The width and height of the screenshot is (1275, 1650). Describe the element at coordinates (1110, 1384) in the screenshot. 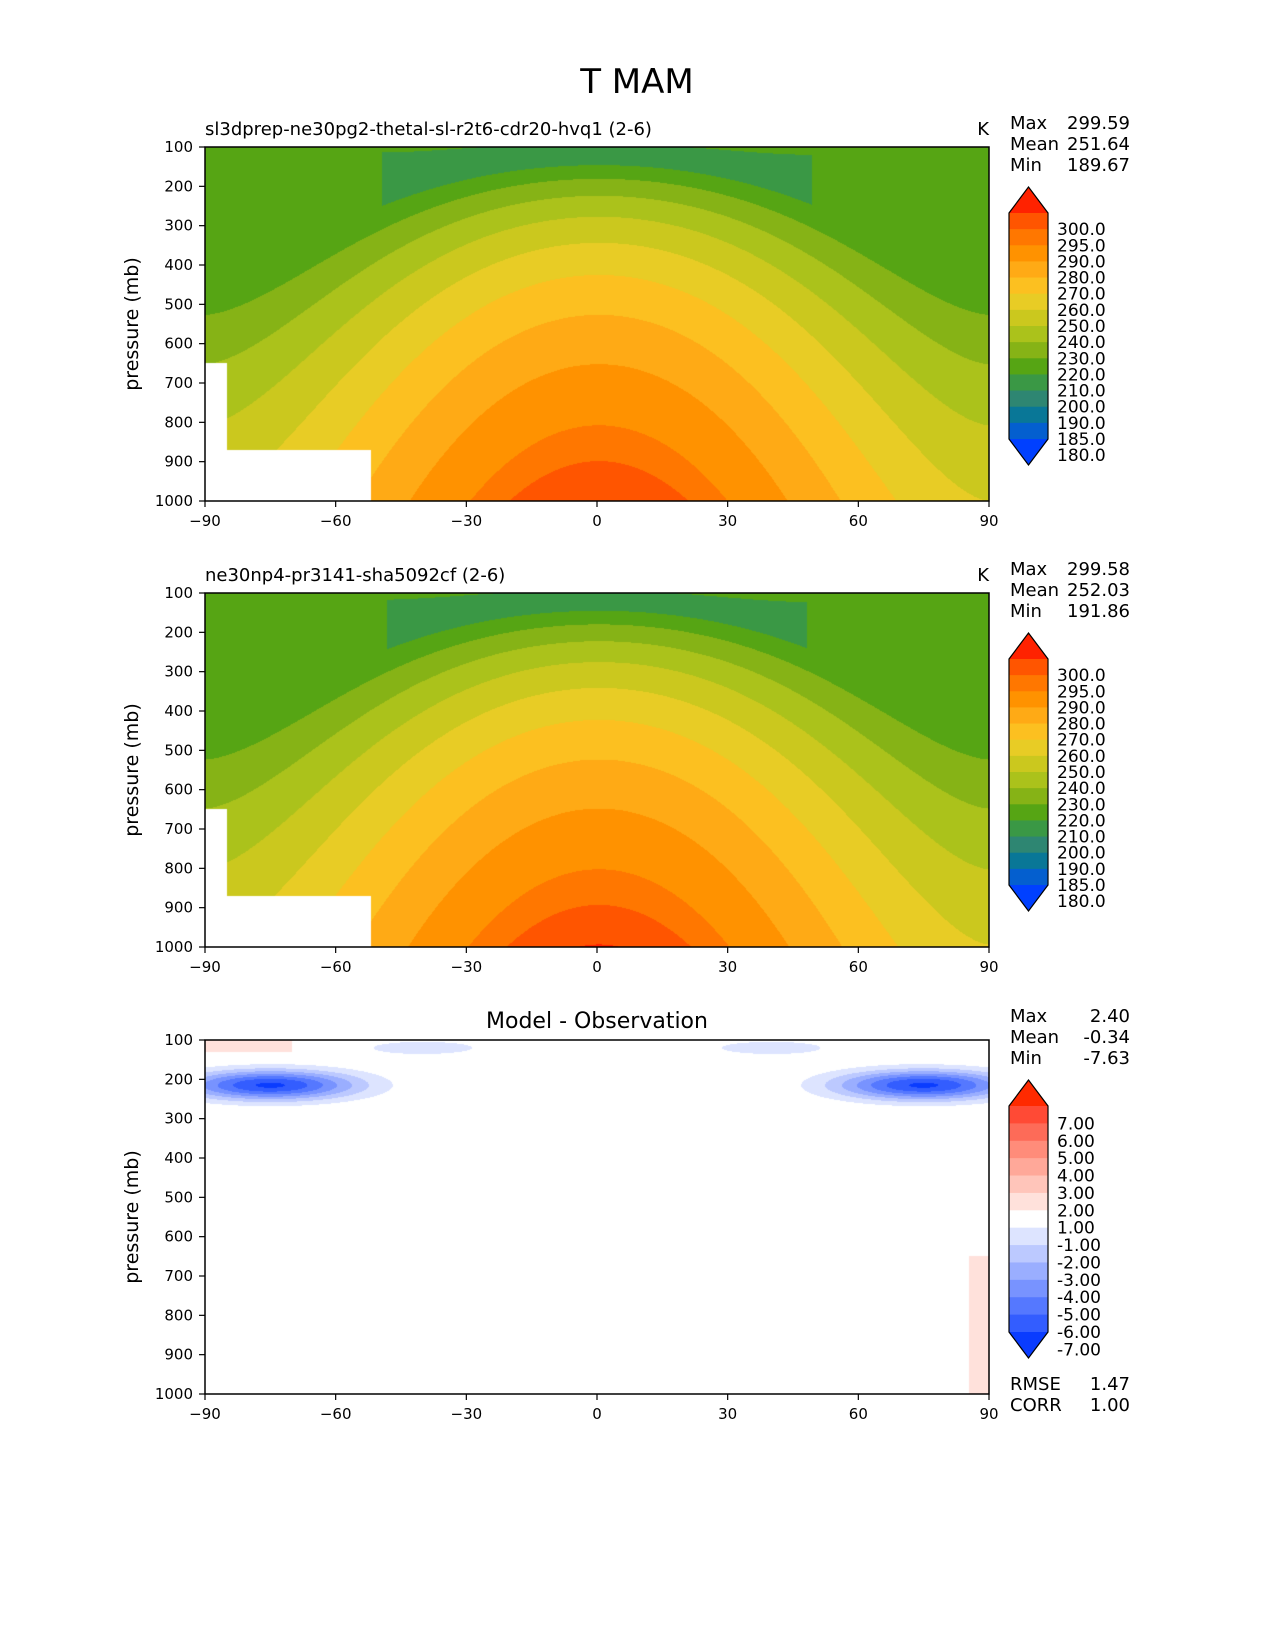

I see `diff-stat-value: 1.47` at that location.